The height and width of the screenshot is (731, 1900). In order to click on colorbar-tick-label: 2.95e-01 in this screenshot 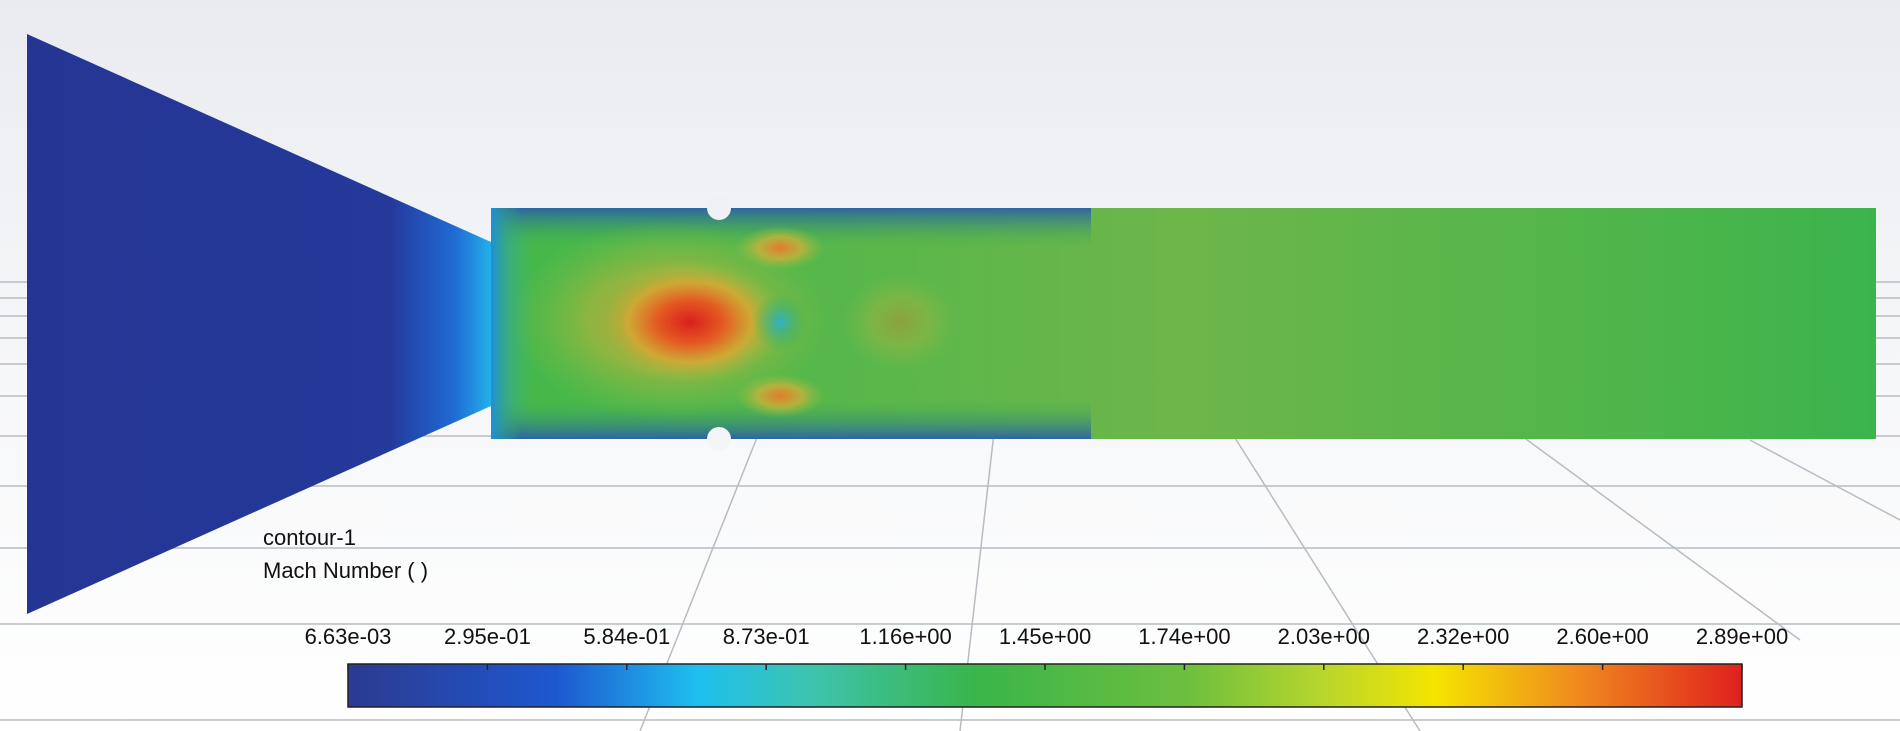, I will do `click(487, 636)`.